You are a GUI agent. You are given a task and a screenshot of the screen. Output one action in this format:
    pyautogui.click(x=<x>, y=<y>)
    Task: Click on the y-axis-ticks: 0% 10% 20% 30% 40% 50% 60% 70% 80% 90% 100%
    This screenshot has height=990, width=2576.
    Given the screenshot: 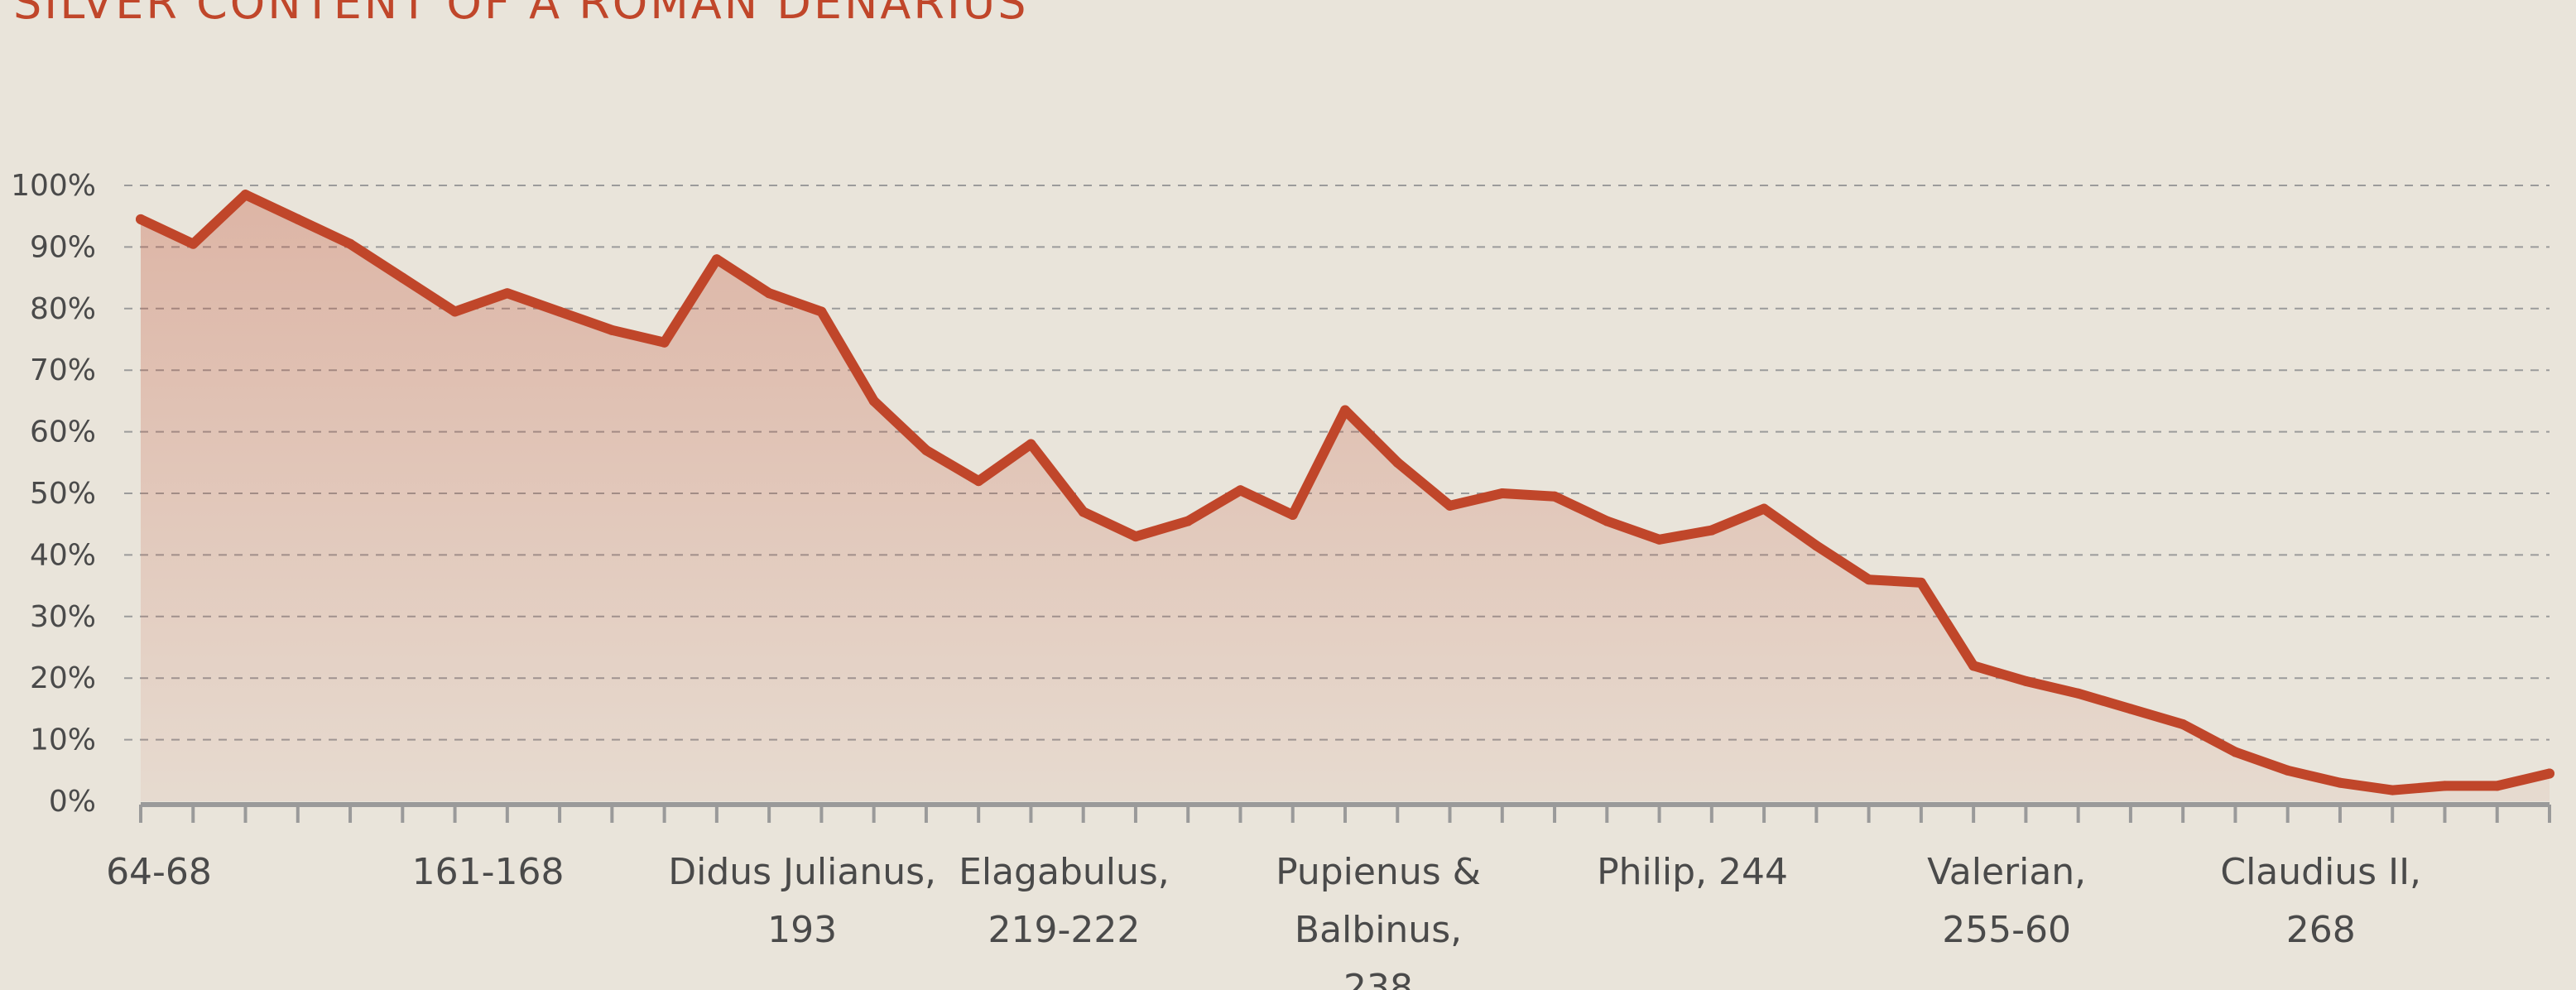 What is the action you would take?
    pyautogui.click(x=53, y=494)
    